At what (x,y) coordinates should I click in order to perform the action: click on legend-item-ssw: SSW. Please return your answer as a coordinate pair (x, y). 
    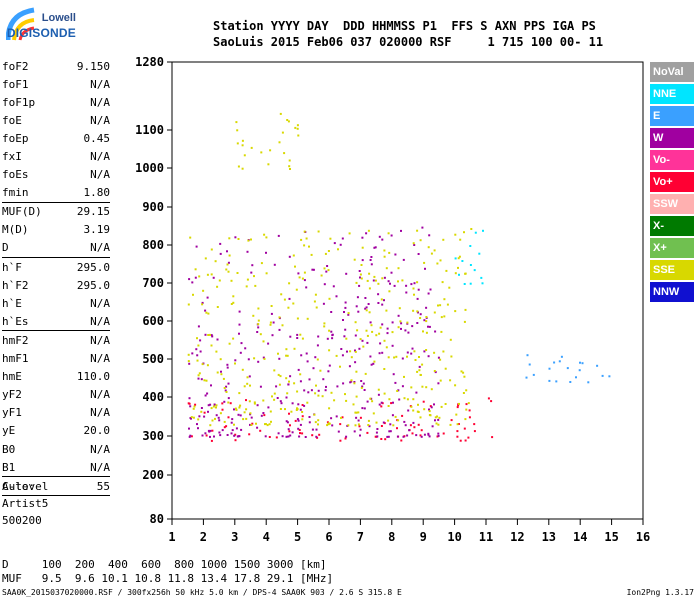
    Looking at the image, I should click on (672, 204).